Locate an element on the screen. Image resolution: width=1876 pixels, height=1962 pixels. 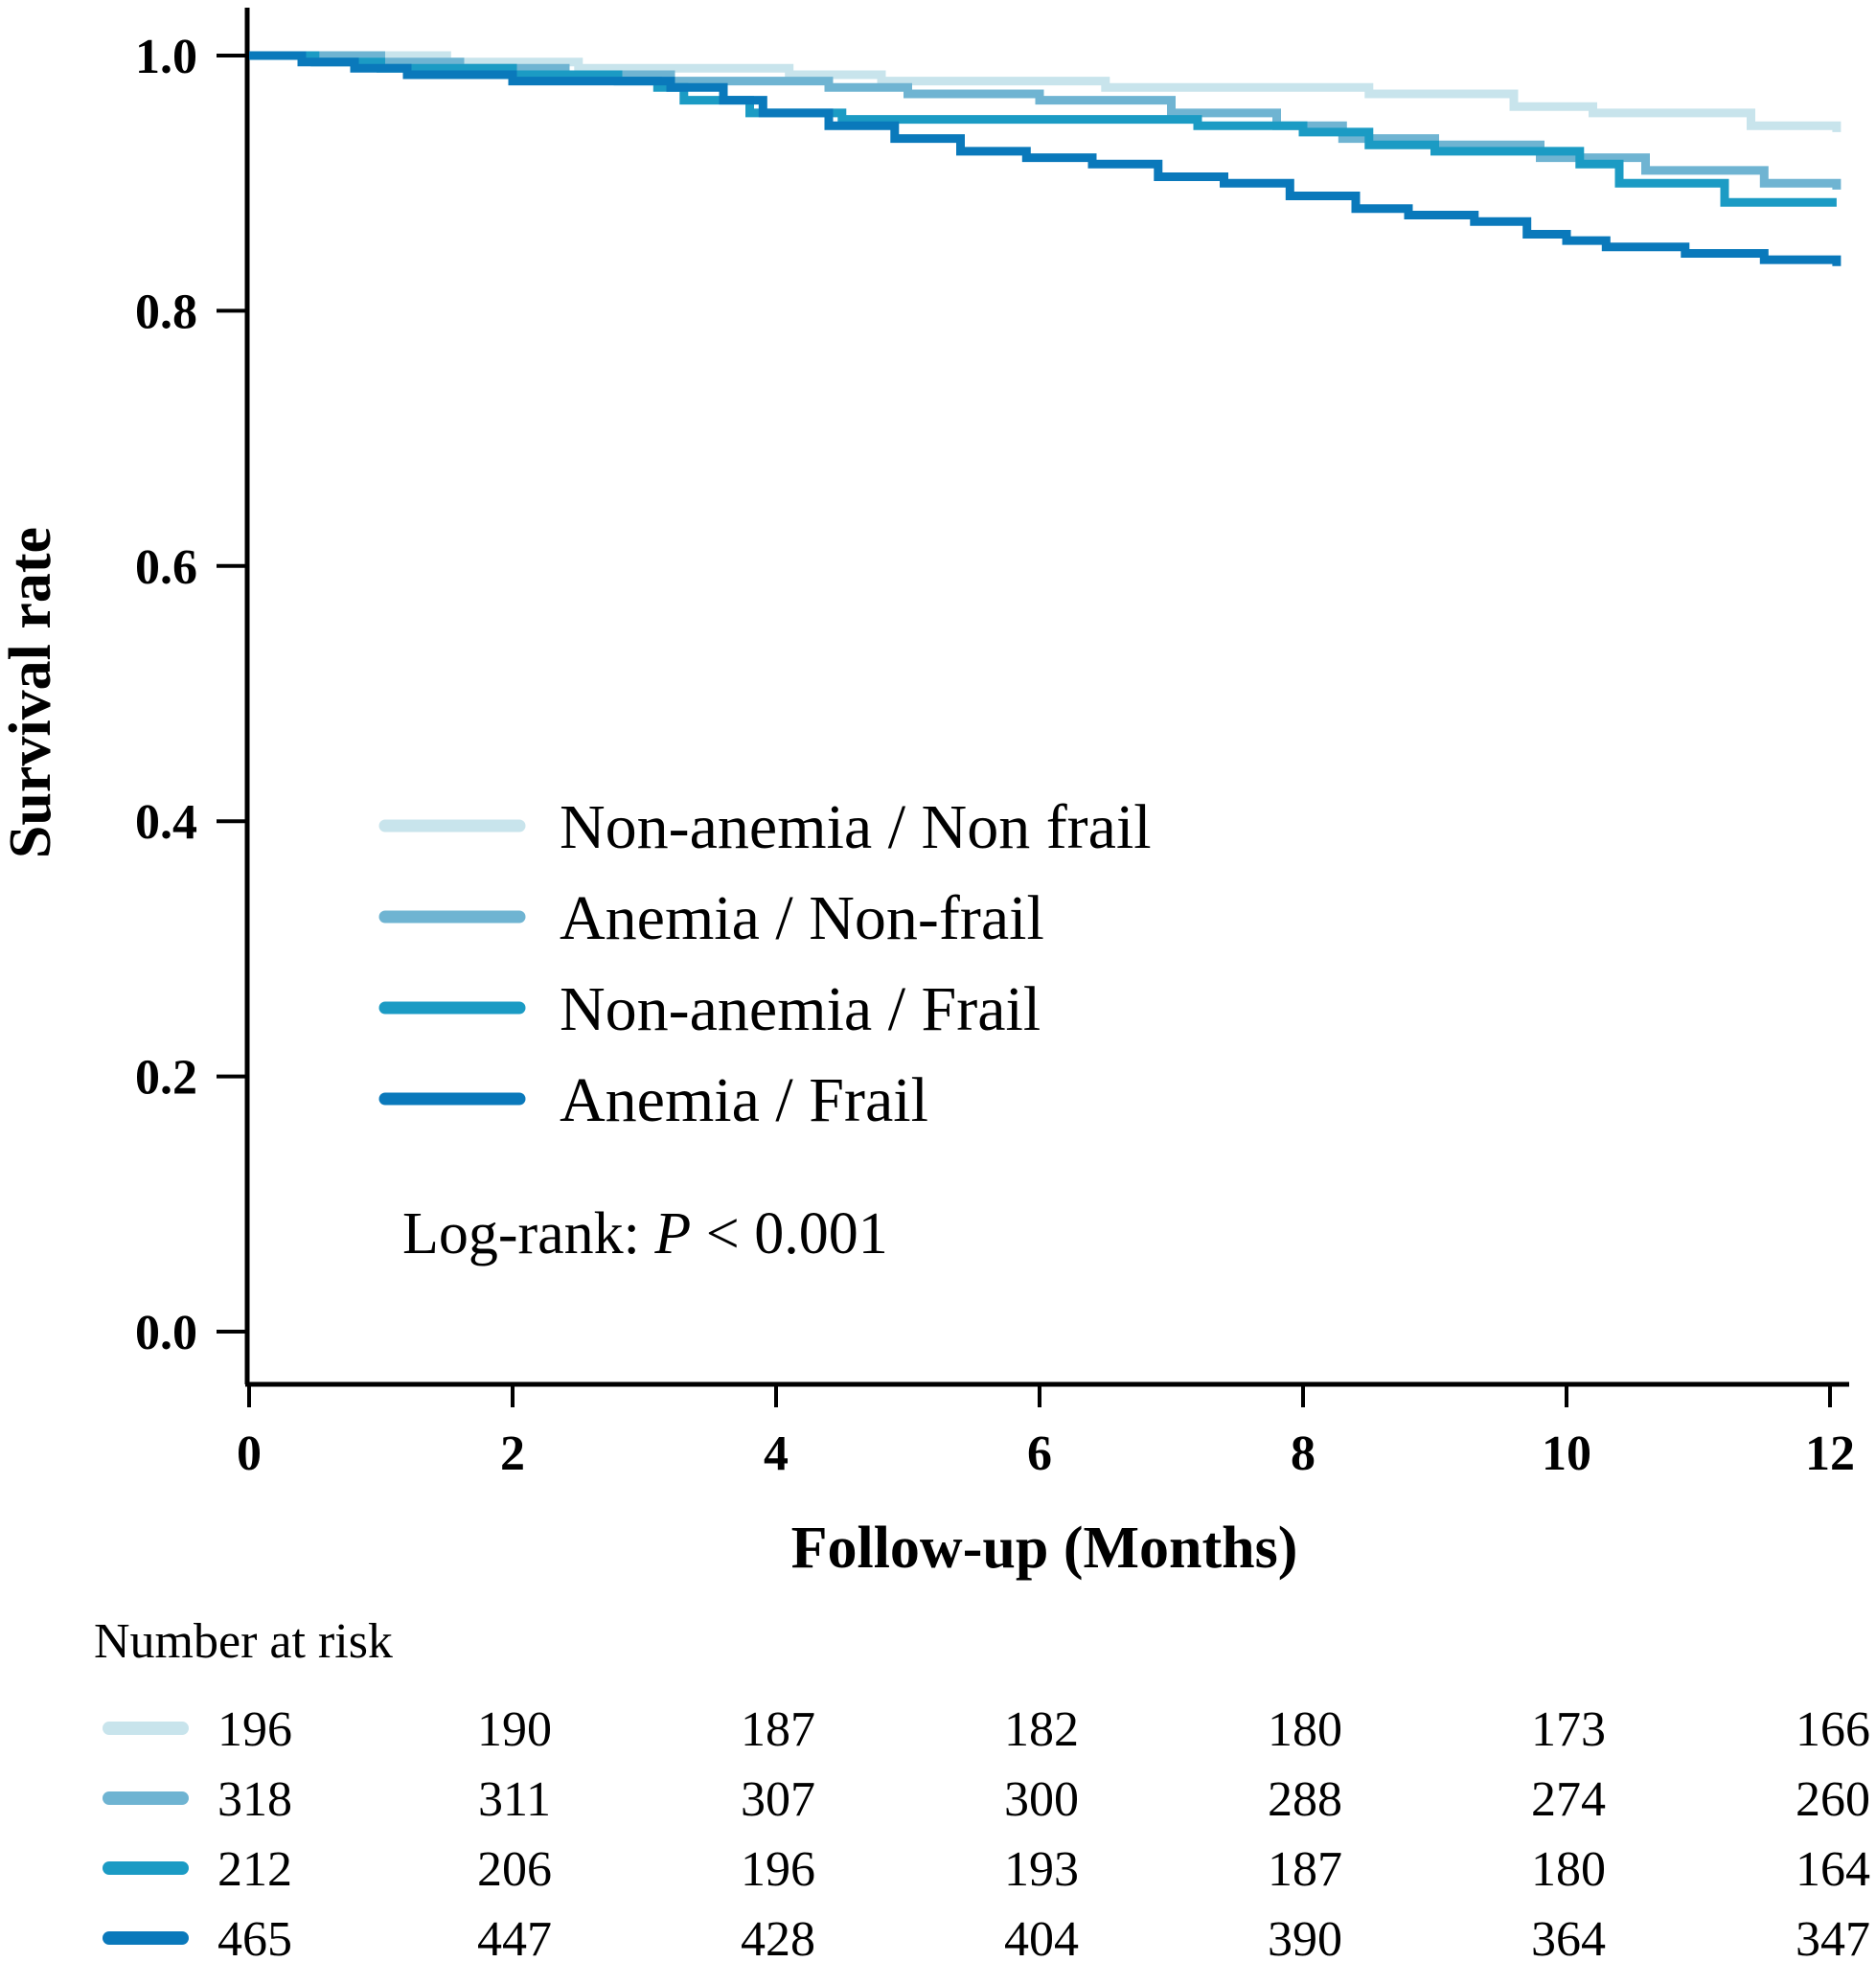
annotation-prefix: Log-rank: is located at coordinates (528, 1234).